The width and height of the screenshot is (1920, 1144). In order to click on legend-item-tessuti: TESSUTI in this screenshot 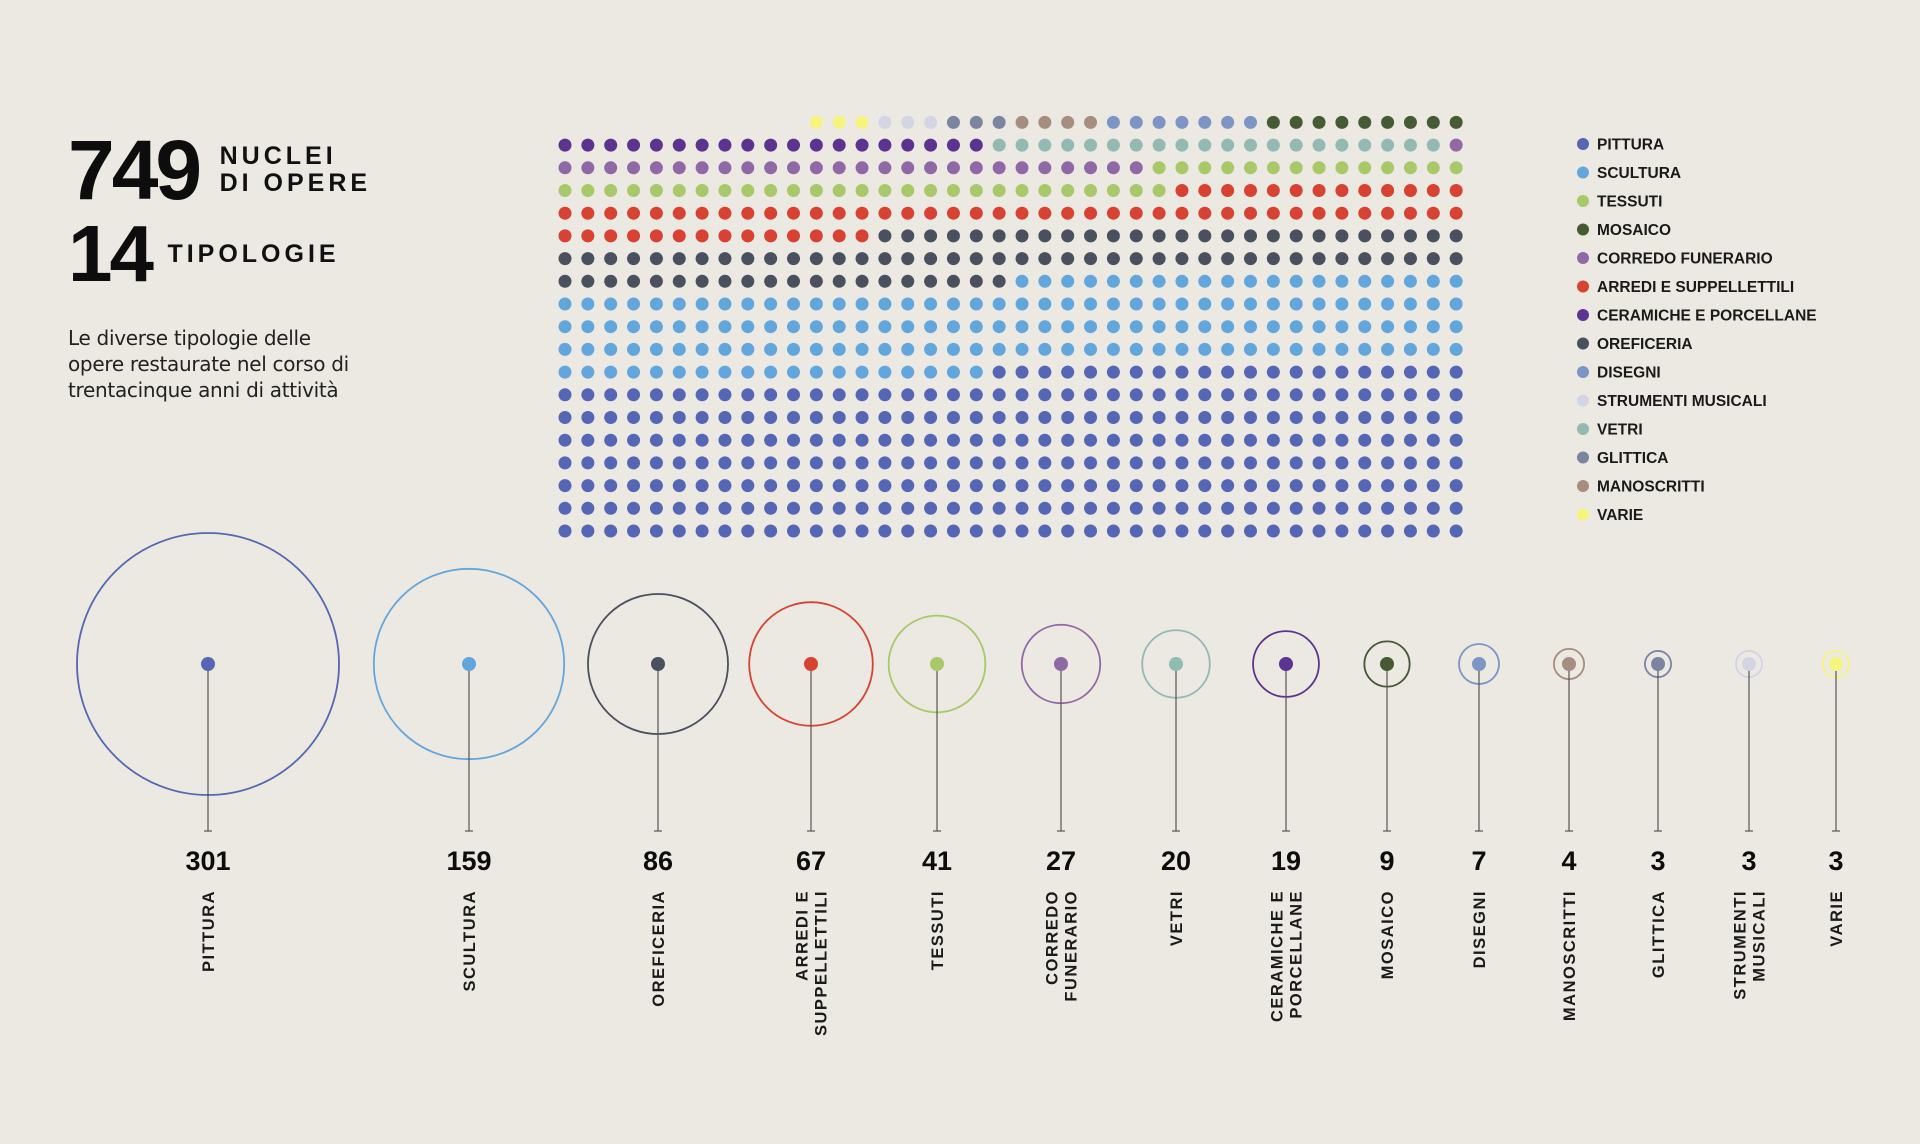, I will do `click(1619, 202)`.